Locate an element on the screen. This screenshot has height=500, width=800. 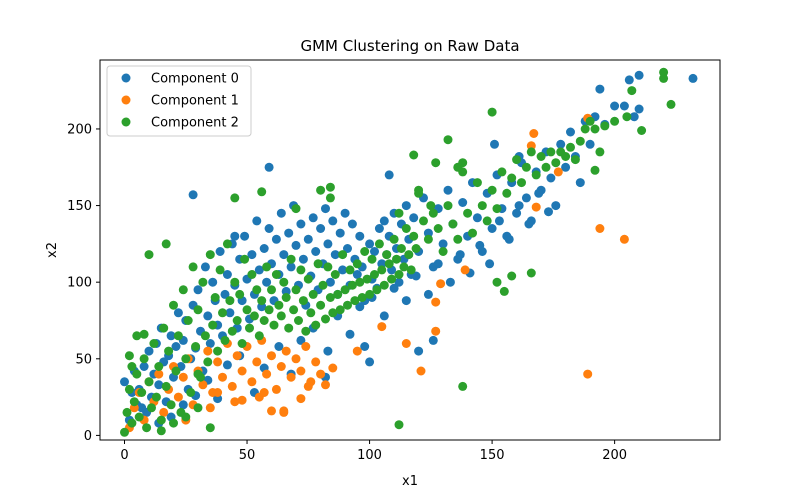
chart-title: GMM Clustering on Raw Data is located at coordinates (409, 46).